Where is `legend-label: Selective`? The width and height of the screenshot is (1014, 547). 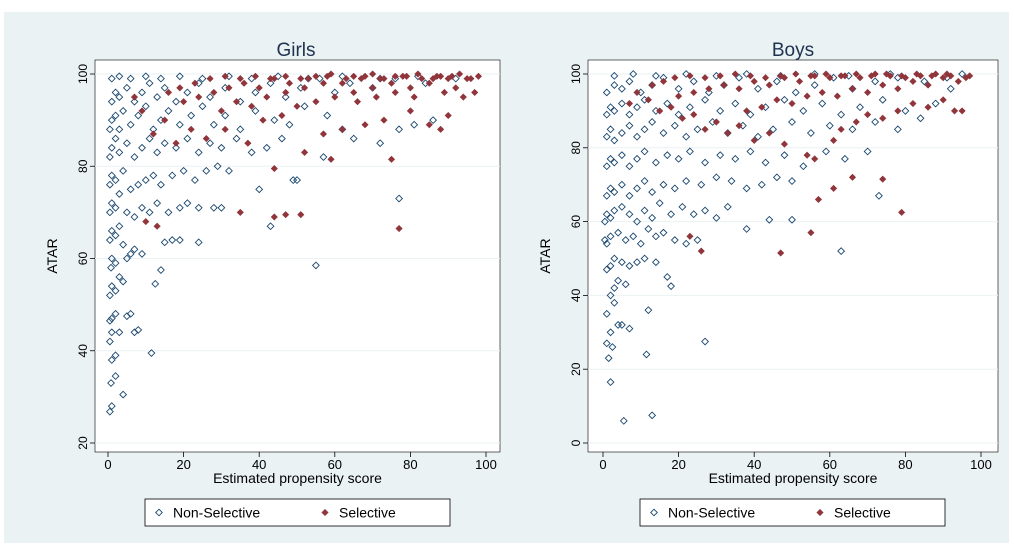
legend-label: Selective is located at coordinates (367, 513).